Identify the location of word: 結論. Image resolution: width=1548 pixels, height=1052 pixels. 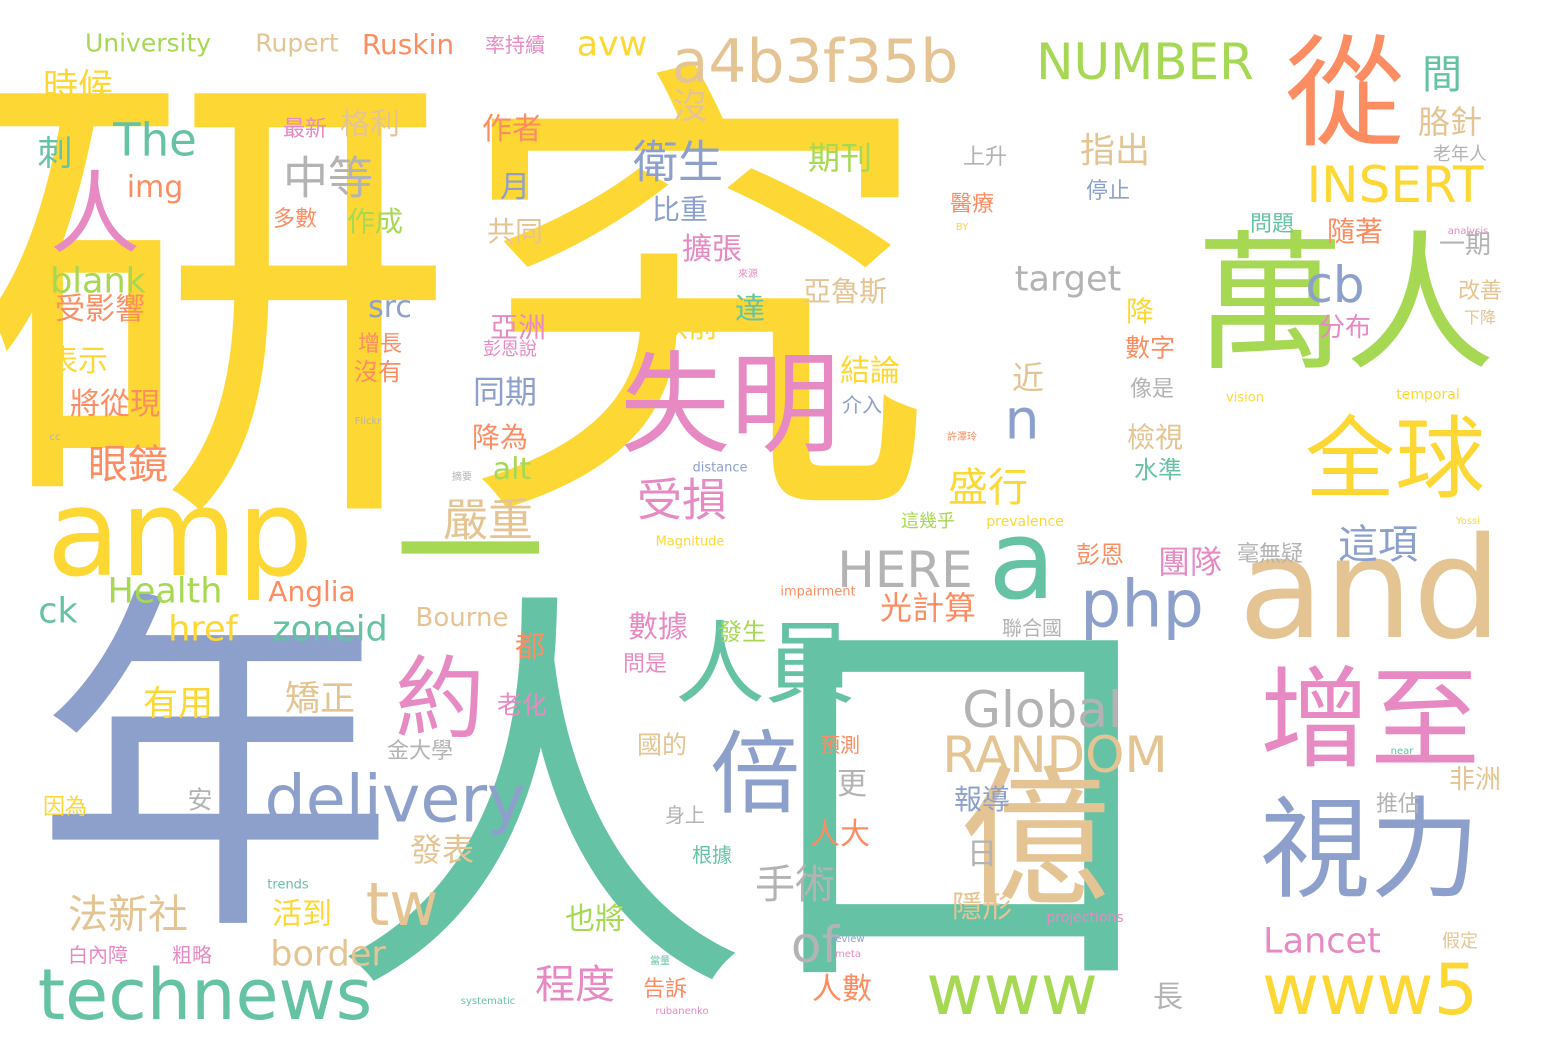
(870, 371).